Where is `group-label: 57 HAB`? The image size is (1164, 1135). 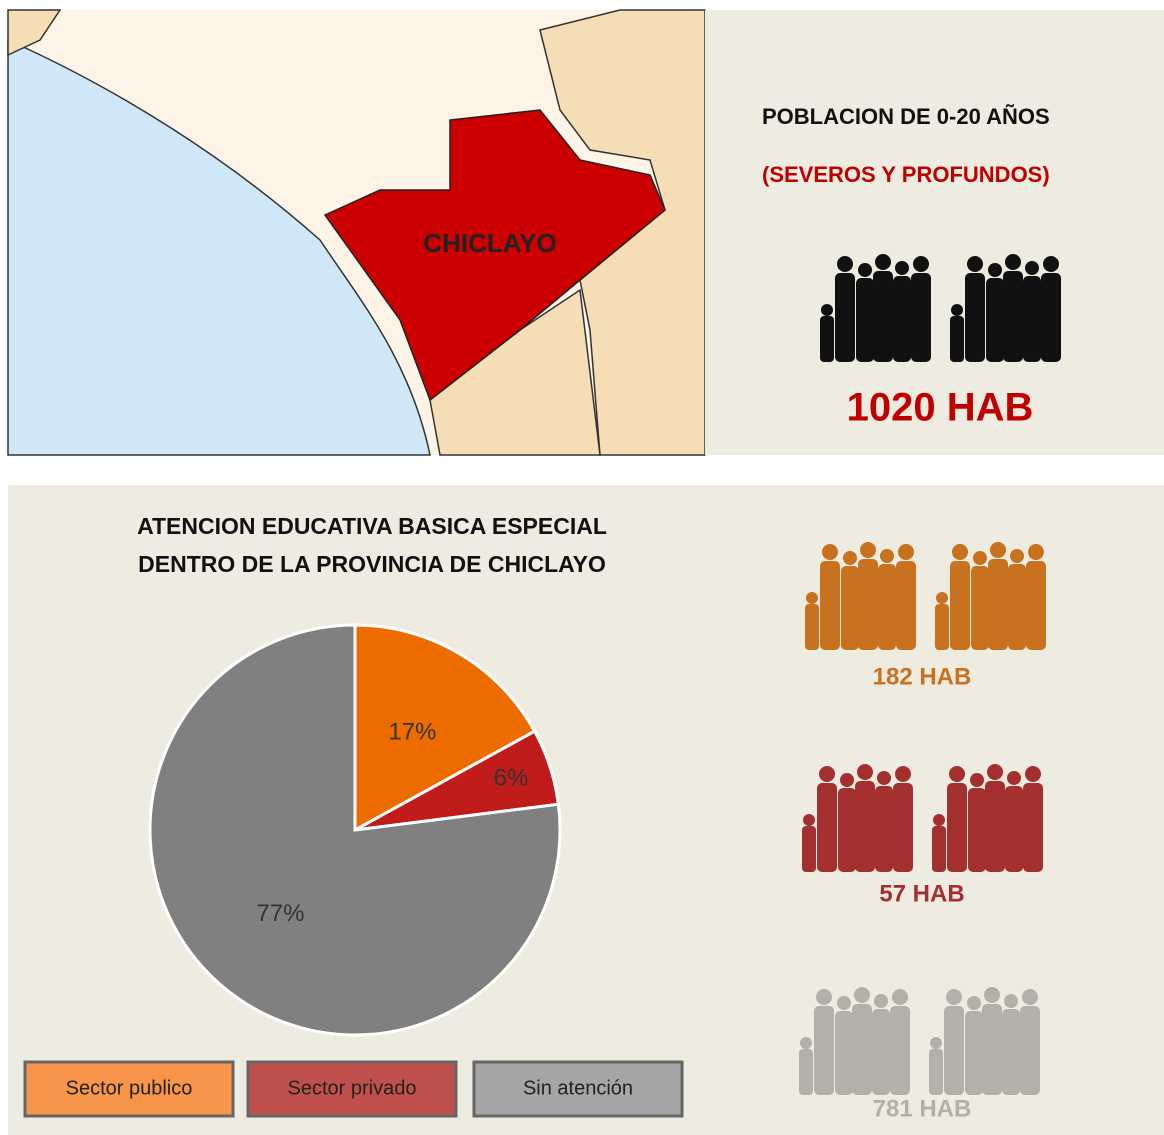
group-label: 57 HAB is located at coordinates (921, 893).